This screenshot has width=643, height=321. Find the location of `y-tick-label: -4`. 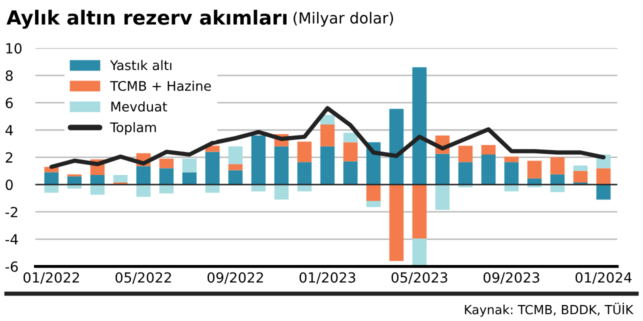

y-tick-label: -4 is located at coordinates (11, 239).